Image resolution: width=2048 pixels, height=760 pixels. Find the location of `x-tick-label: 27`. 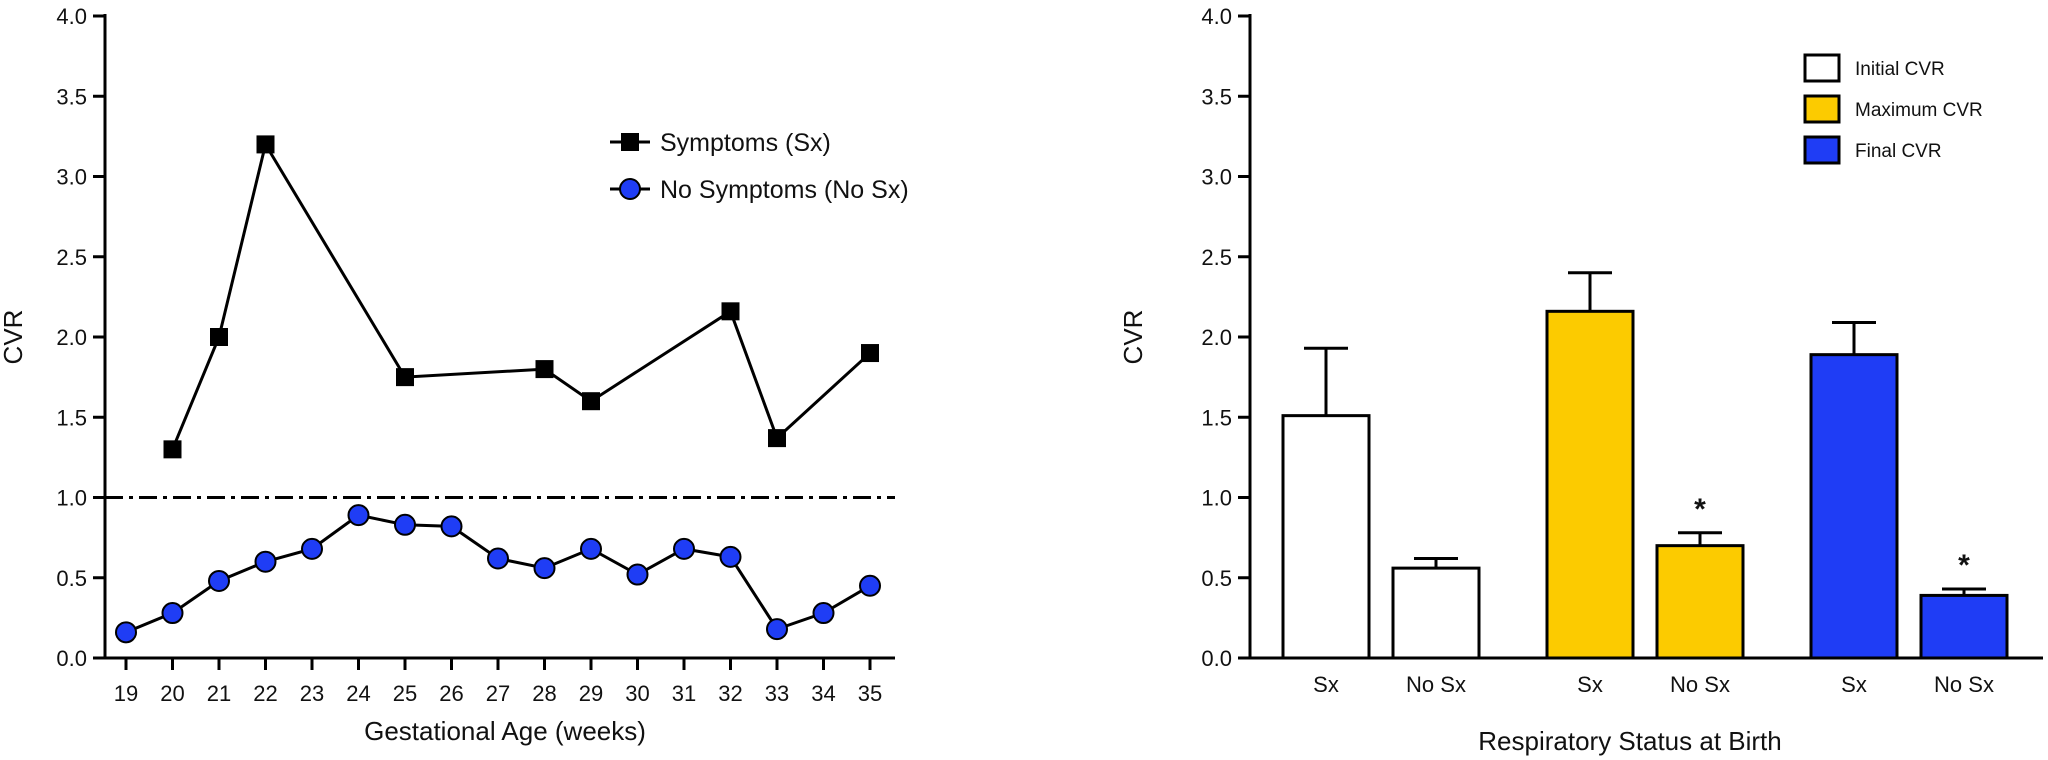

x-tick-label: 27 is located at coordinates (498, 693).